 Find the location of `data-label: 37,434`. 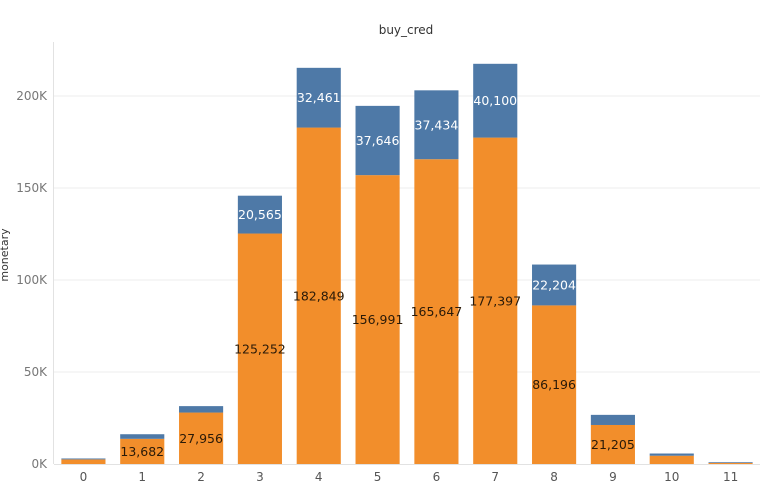

data-label: 37,434 is located at coordinates (437, 124).